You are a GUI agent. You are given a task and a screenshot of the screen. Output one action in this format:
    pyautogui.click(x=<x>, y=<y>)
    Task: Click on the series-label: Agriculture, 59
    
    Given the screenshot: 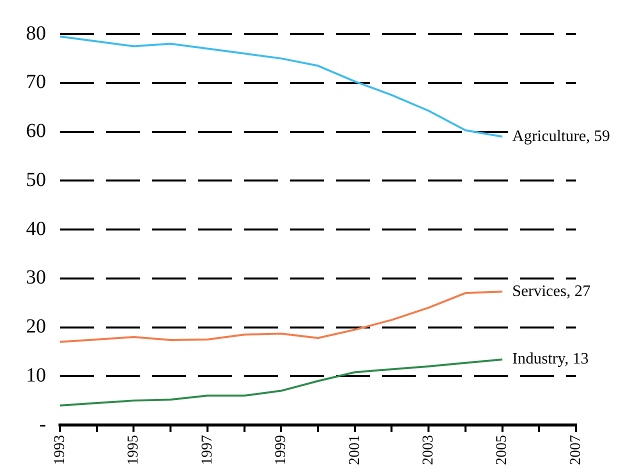 What is the action you would take?
    pyautogui.click(x=561, y=136)
    